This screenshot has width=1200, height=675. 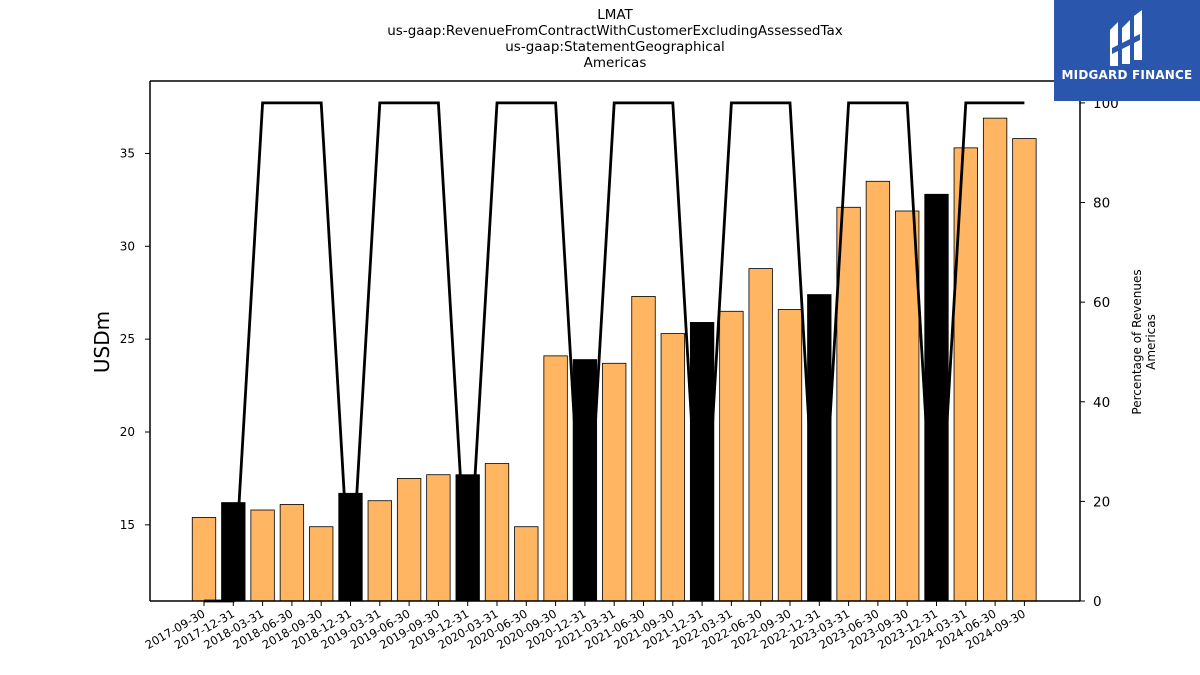 What do you see at coordinates (1151, 342) in the screenshot?
I see `y2-axis-label-line2: Americas` at bounding box center [1151, 342].